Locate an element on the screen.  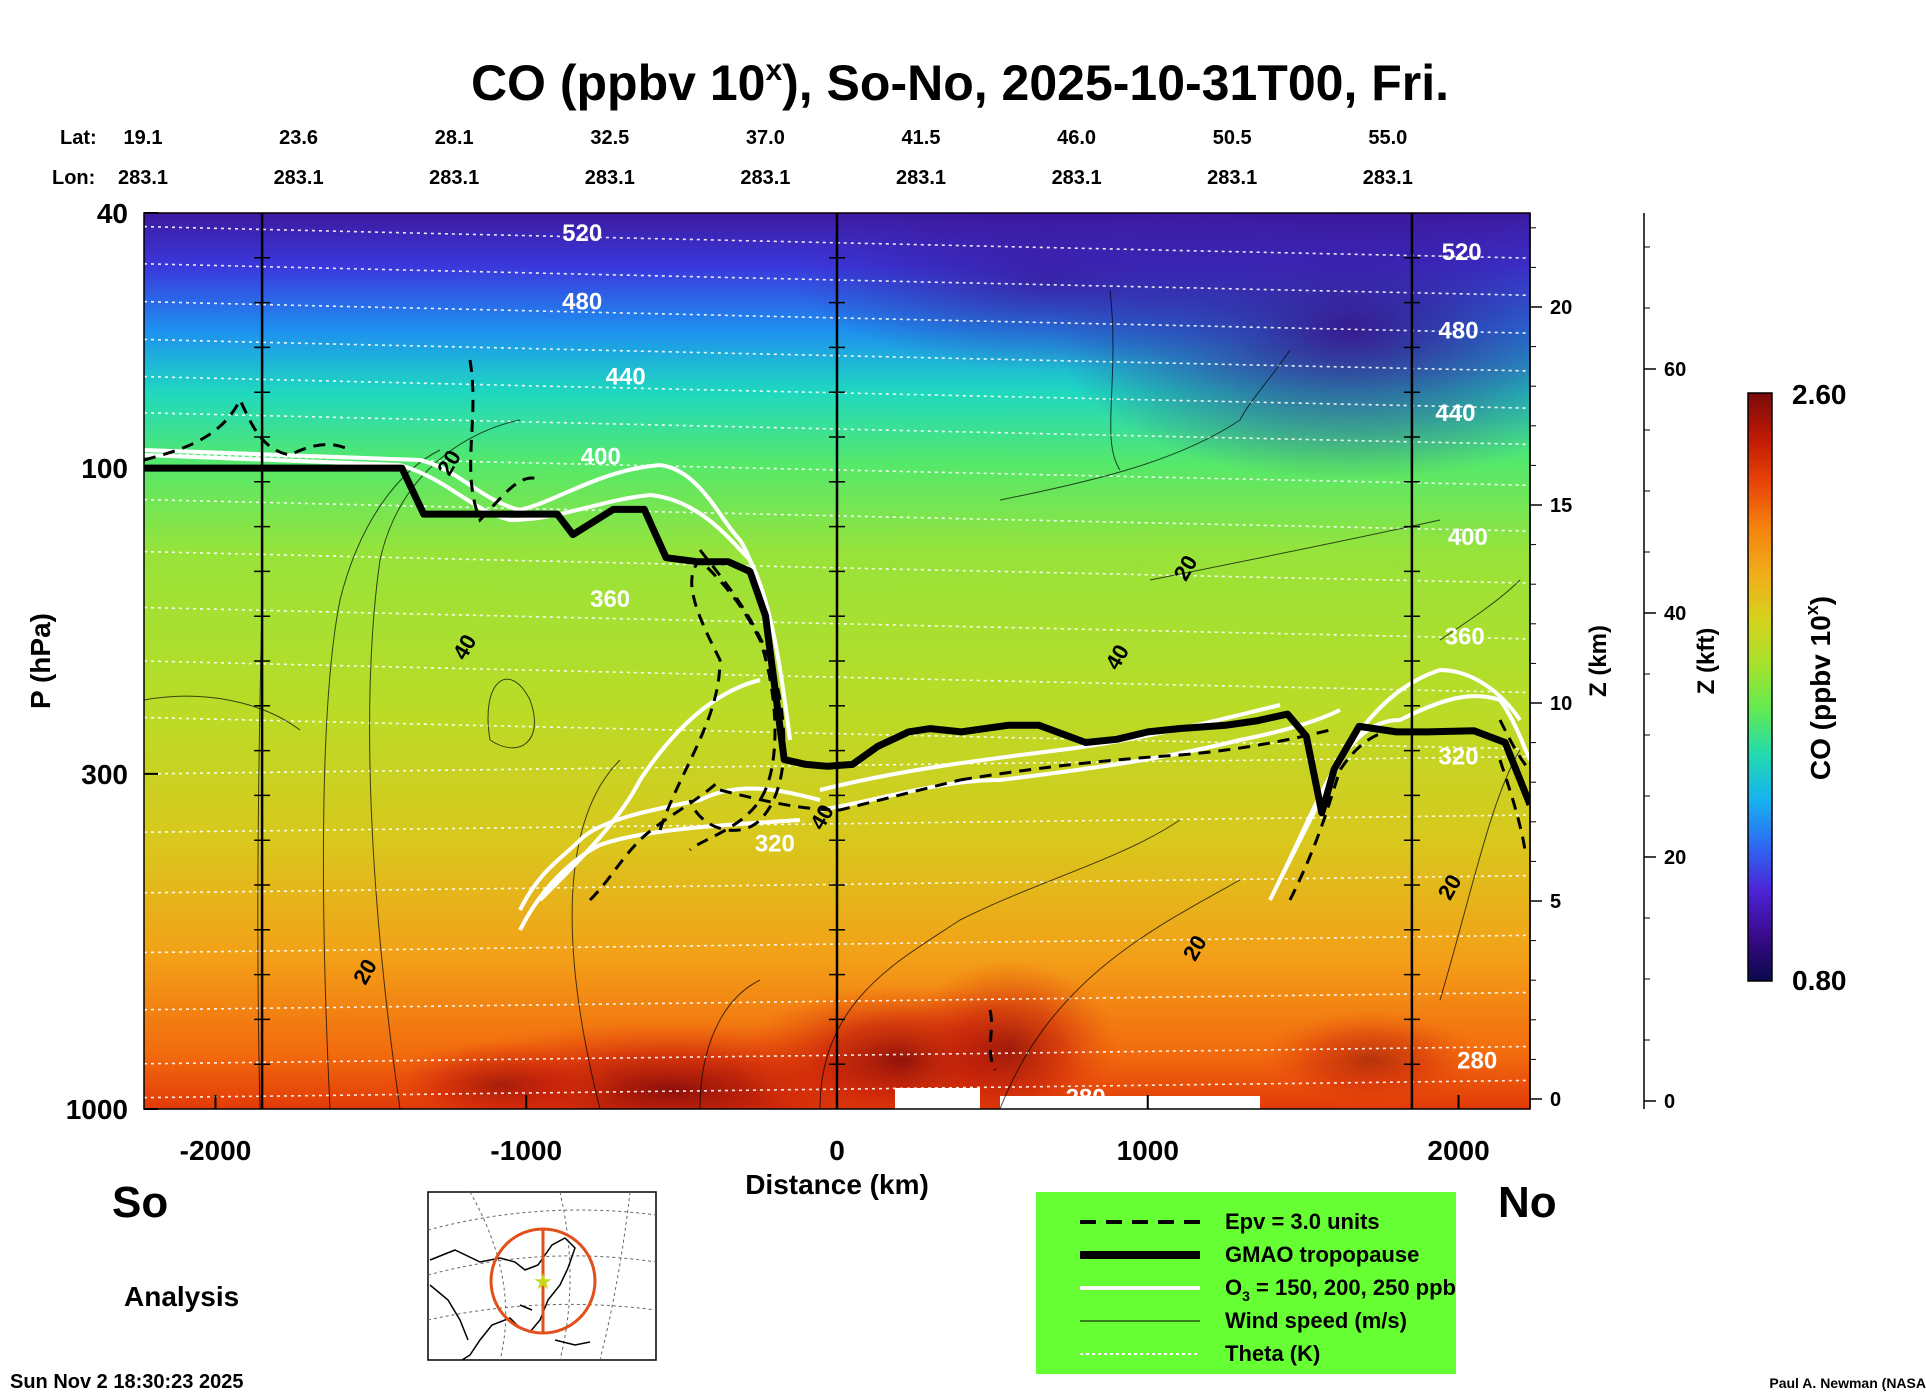
station-lat: 23.6 is located at coordinates (298, 138).